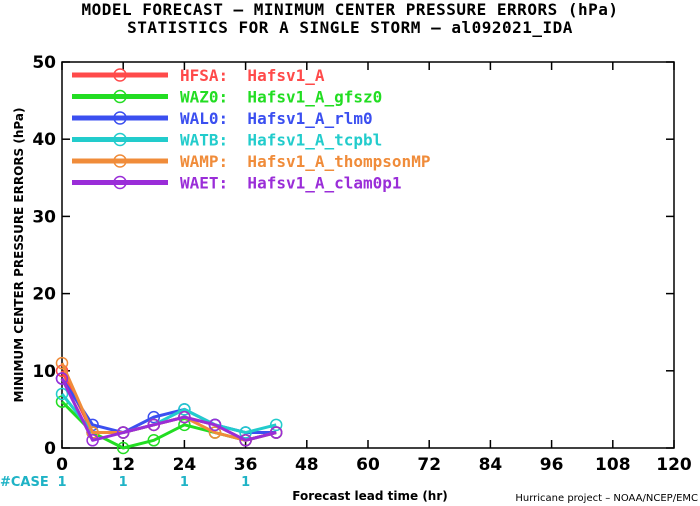  Describe the element at coordinates (50, 449) in the screenshot. I see `y-tick-label: 0` at that location.